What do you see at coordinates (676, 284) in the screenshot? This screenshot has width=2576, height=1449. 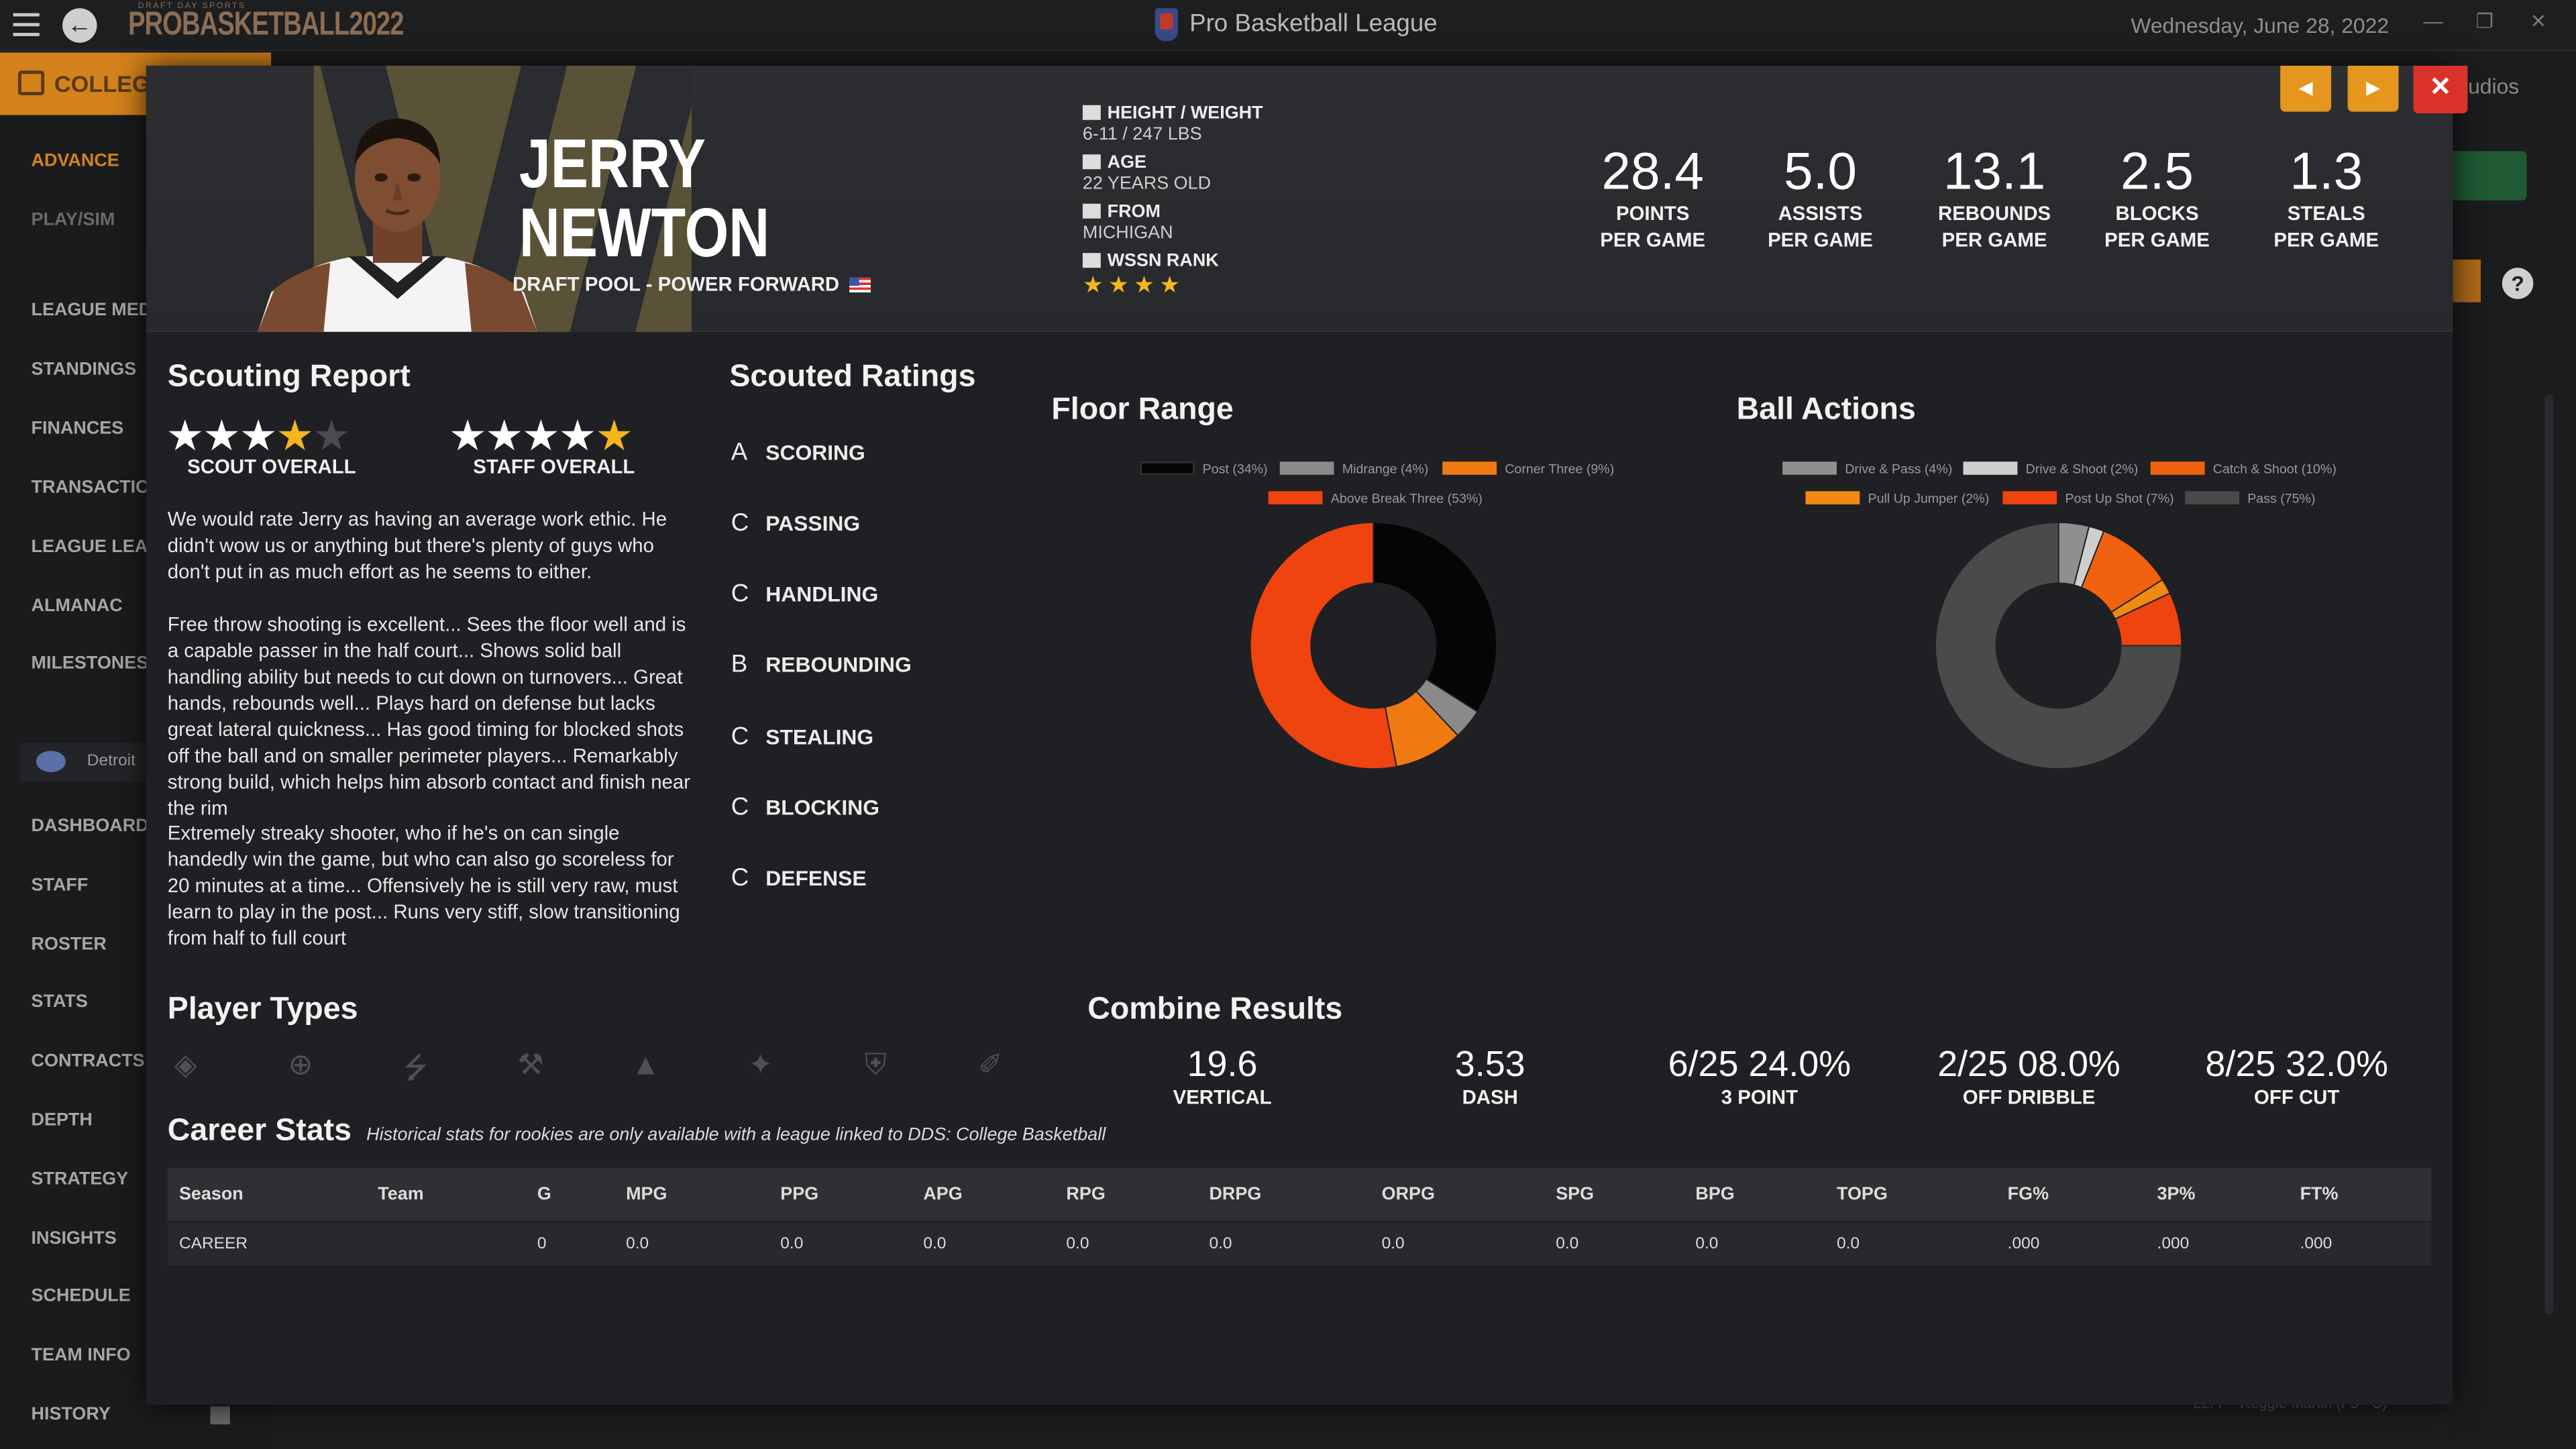 I see `player-position: DRAFT POOL - POWER FORWARD` at bounding box center [676, 284].